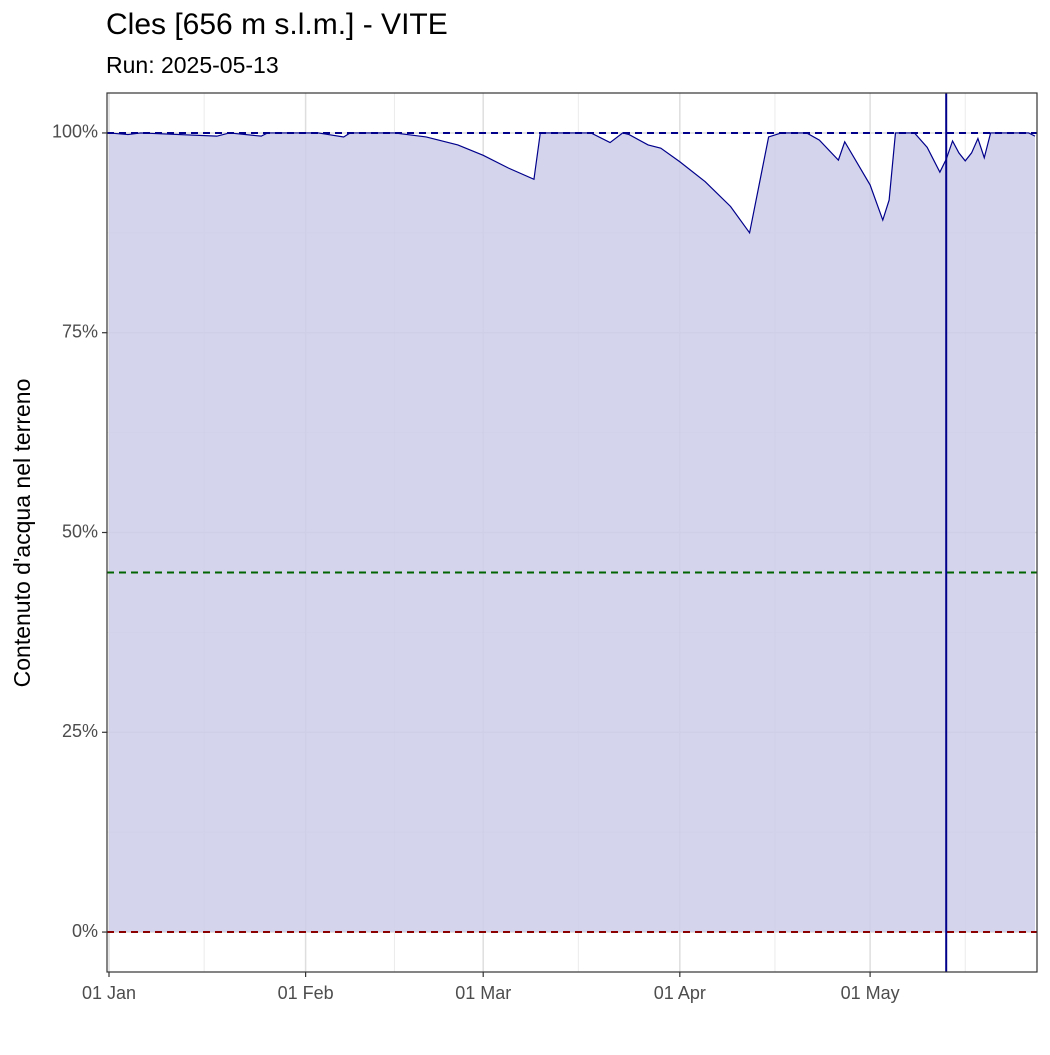 This screenshot has width=1050, height=1055. I want to click on y-tick-label: 0%, so click(85, 931).